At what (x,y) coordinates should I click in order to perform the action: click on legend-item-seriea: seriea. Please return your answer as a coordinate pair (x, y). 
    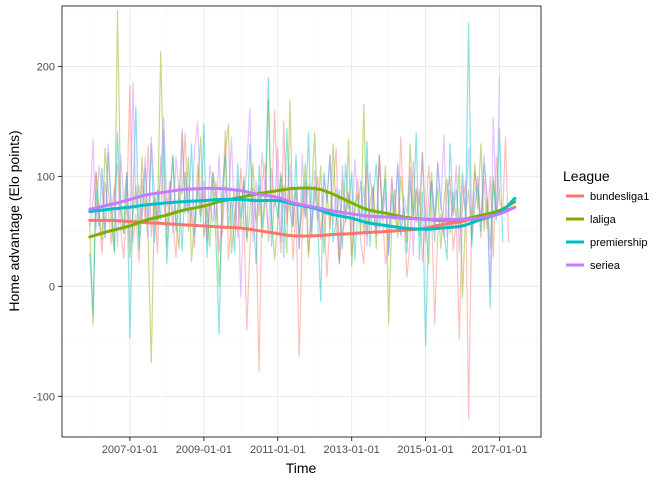
    Looking at the image, I should click on (593, 266).